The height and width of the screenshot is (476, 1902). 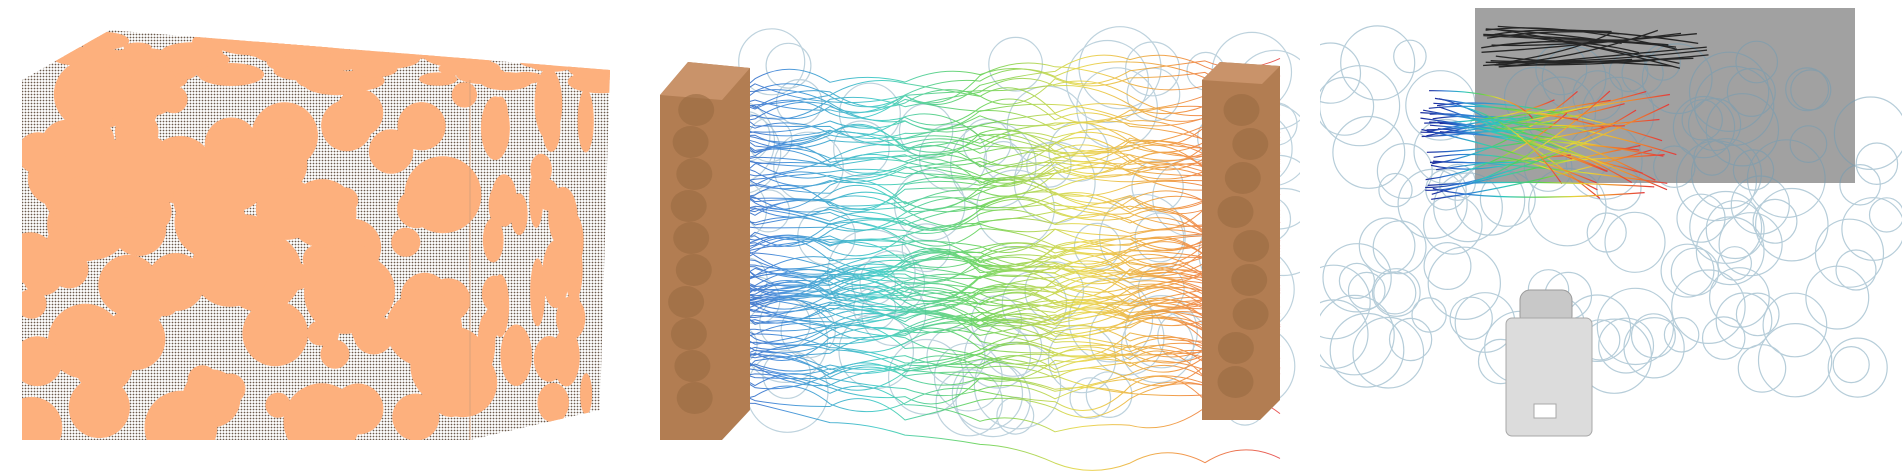 I want to click on projected-streaks, so click(x=1595, y=47).